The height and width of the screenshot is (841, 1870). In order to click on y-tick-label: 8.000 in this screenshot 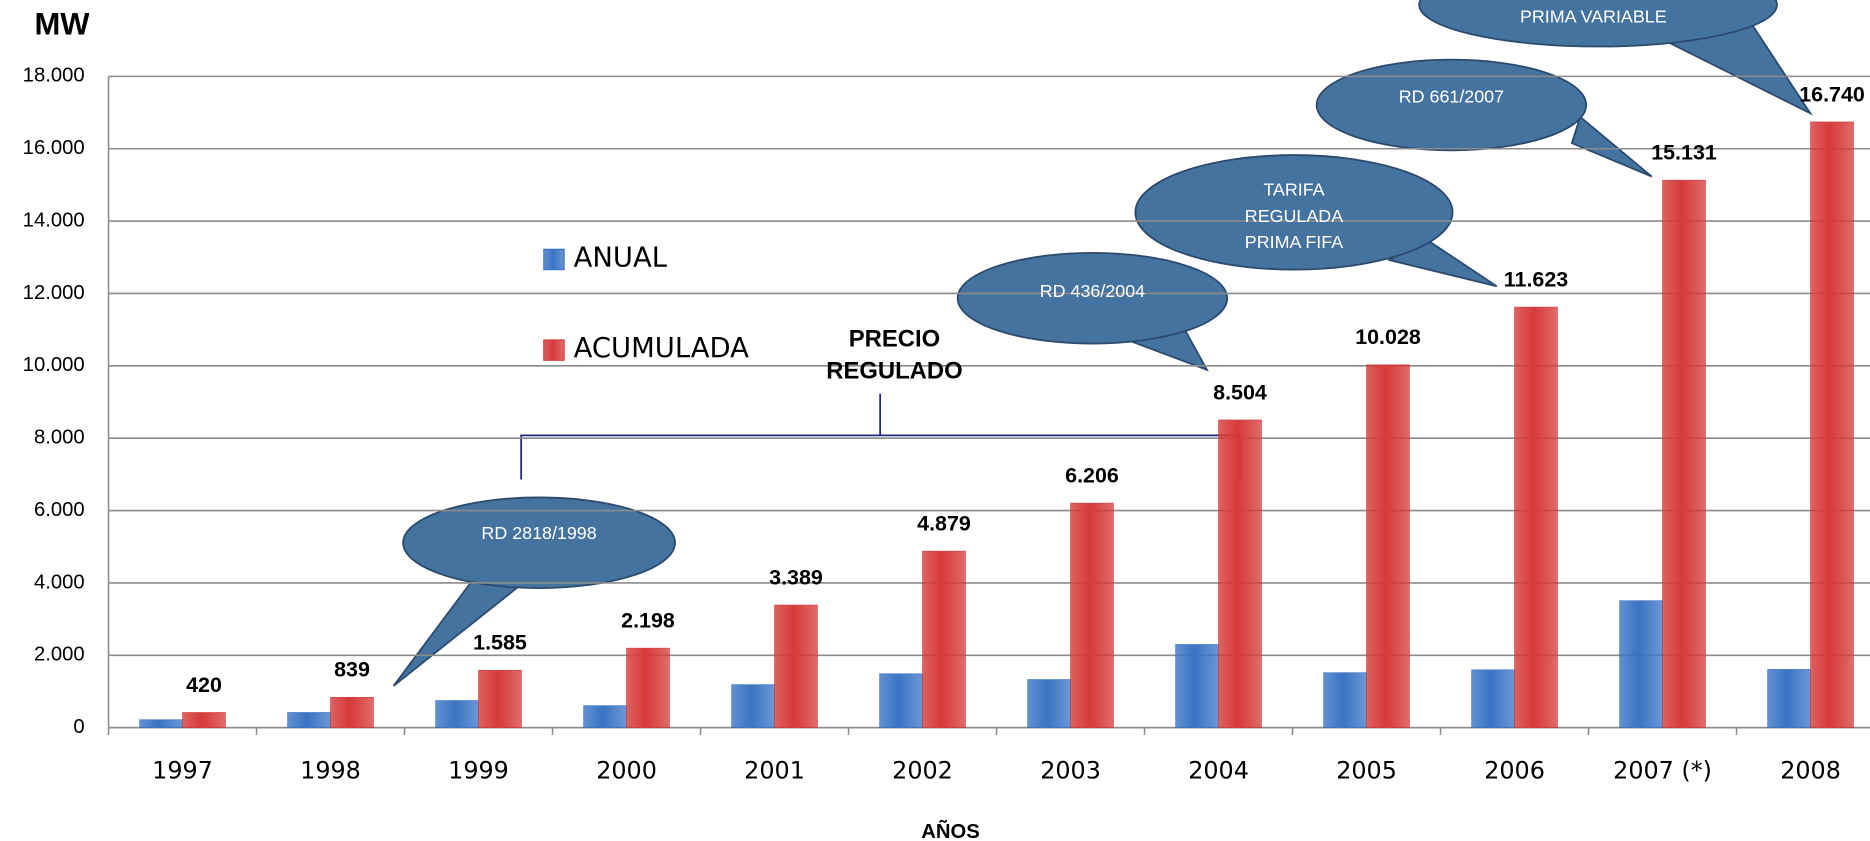, I will do `click(59, 438)`.